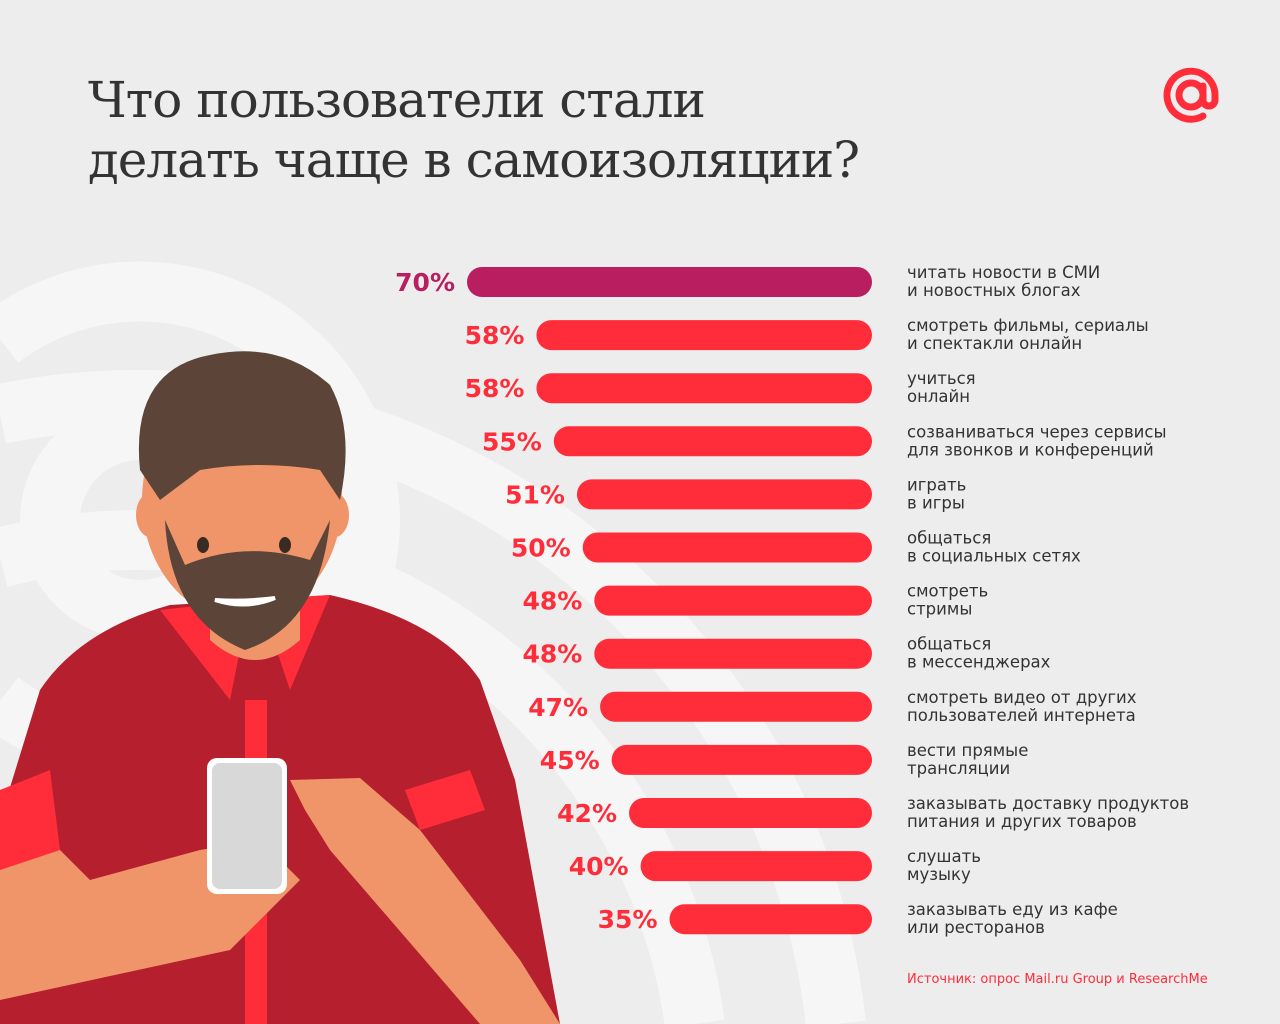 This screenshot has height=1024, width=1280. I want to click on category-label: и новостных блогах, so click(994, 290).